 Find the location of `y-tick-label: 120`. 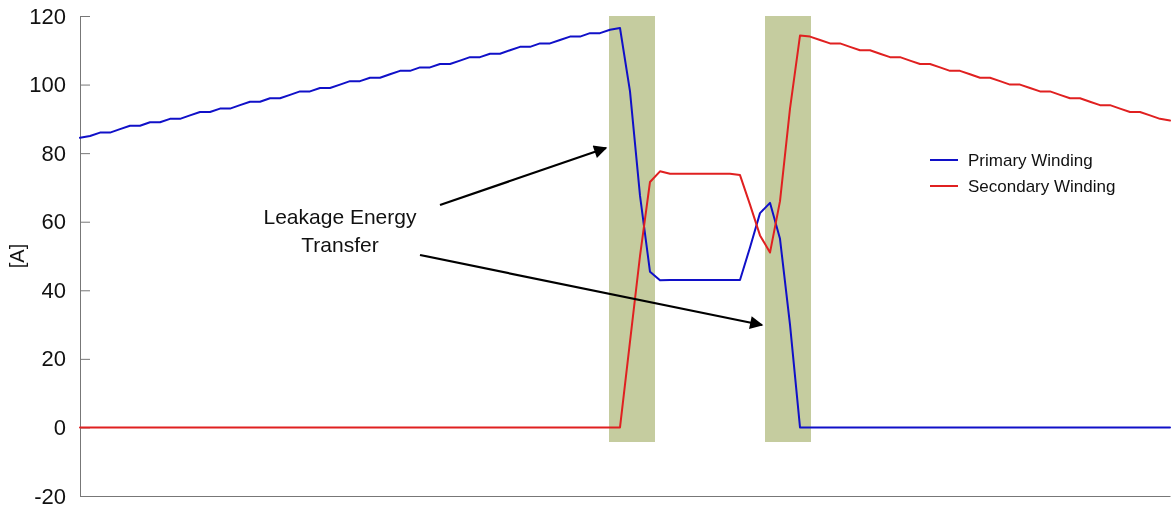

y-tick-label: 120 is located at coordinates (47, 16).